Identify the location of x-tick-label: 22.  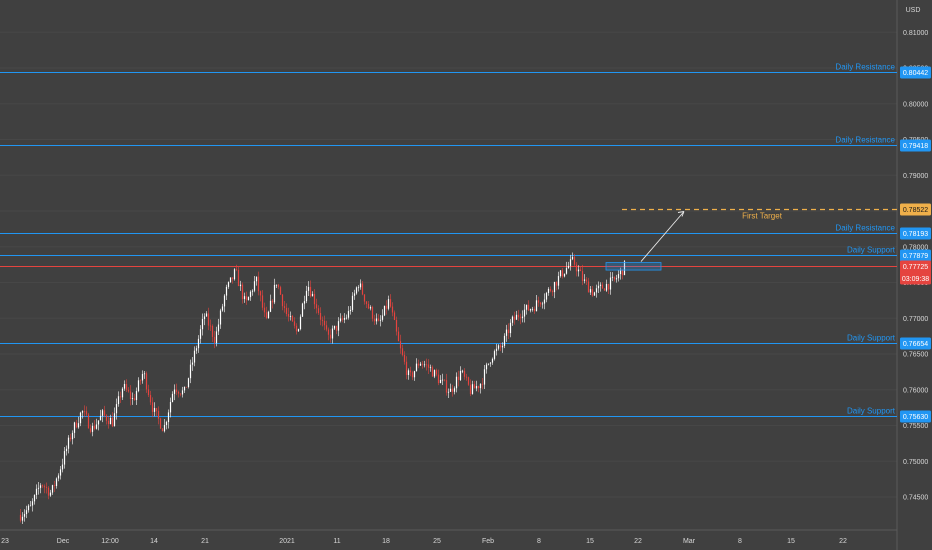
(843, 541).